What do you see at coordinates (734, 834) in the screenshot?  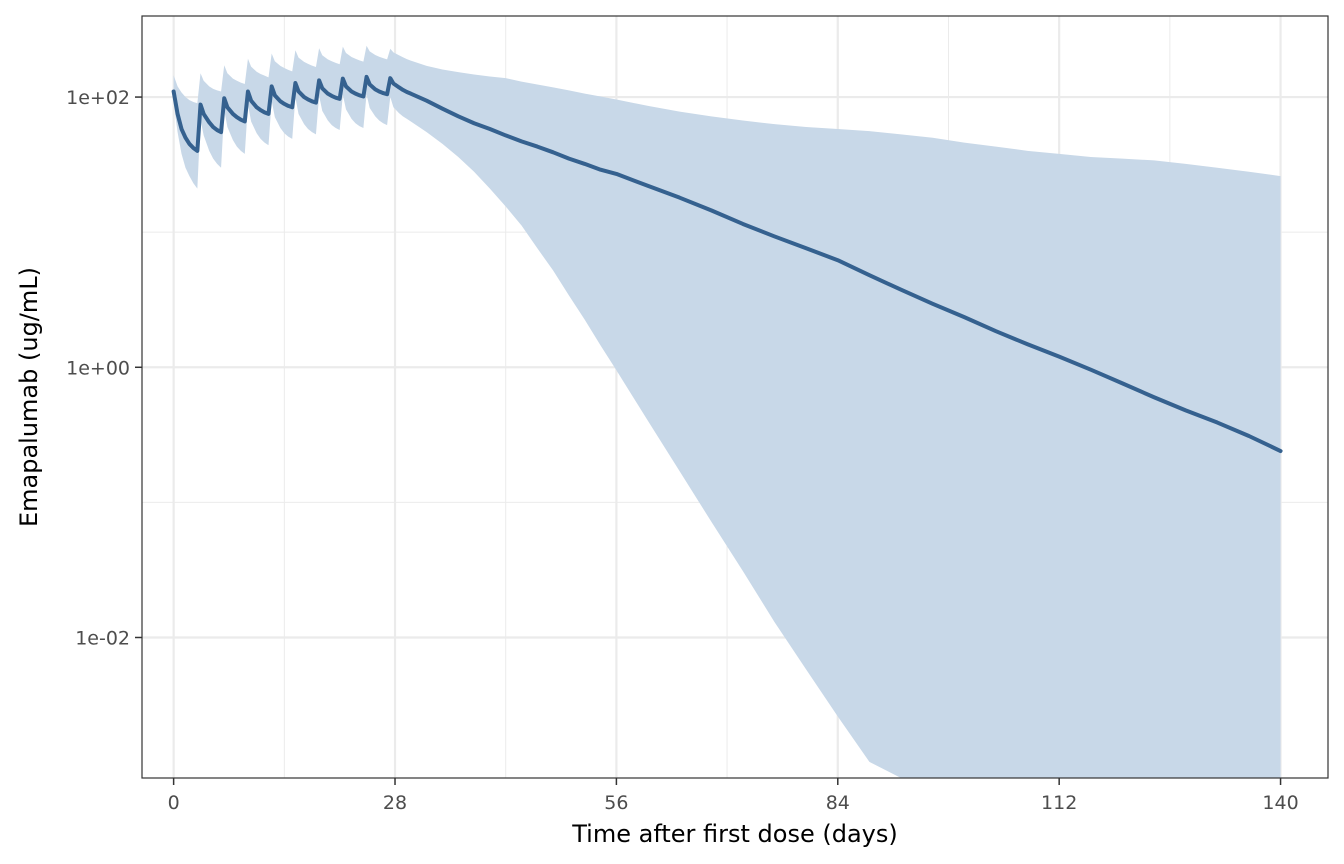 I see `x-axis-title: Time after first dose (days)` at bounding box center [734, 834].